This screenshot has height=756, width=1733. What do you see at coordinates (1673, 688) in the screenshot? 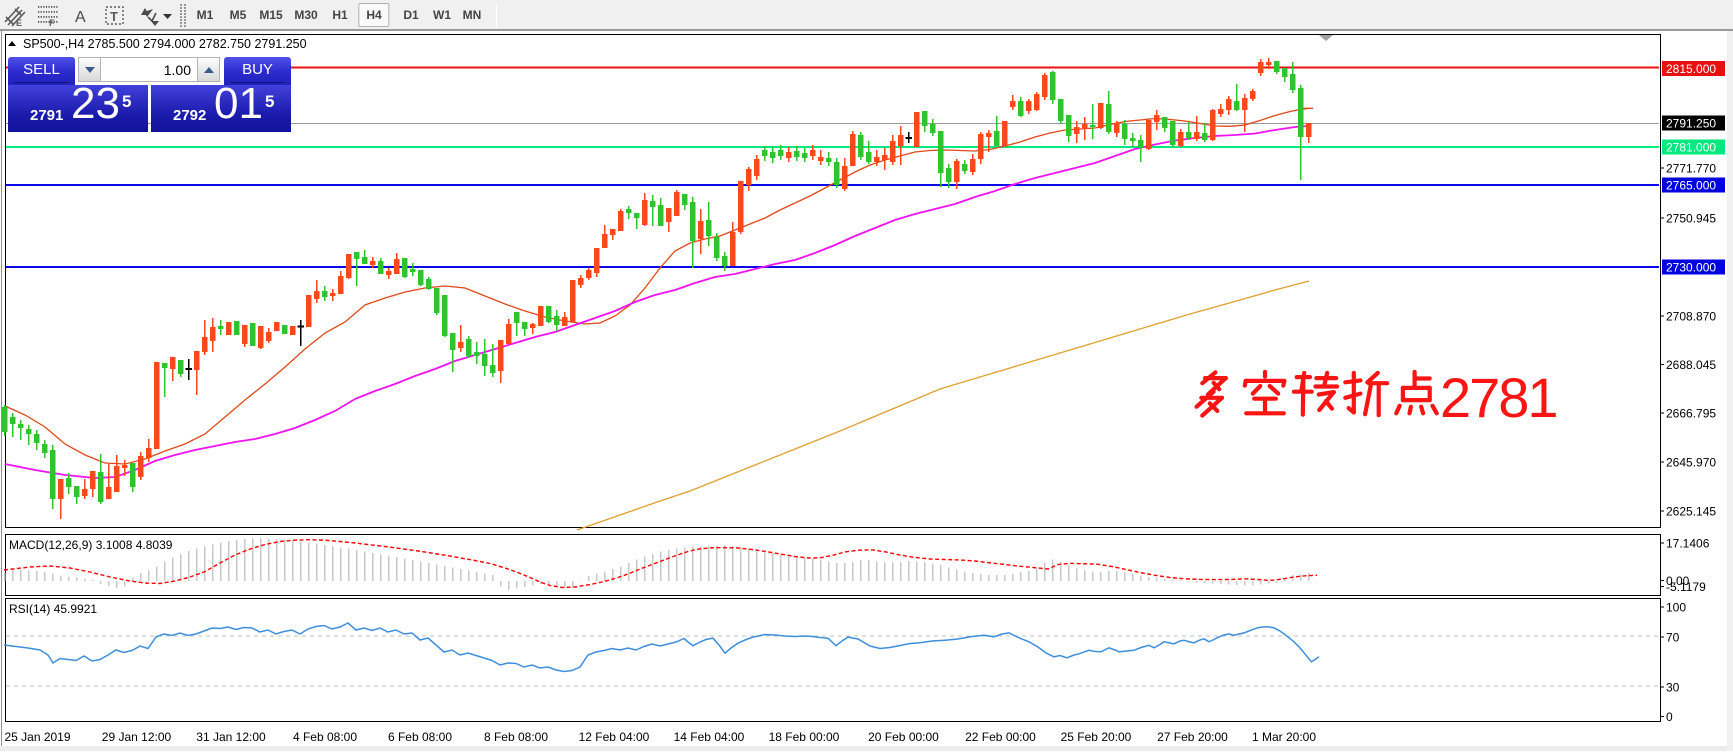
I see `svg-text: 30` at bounding box center [1673, 688].